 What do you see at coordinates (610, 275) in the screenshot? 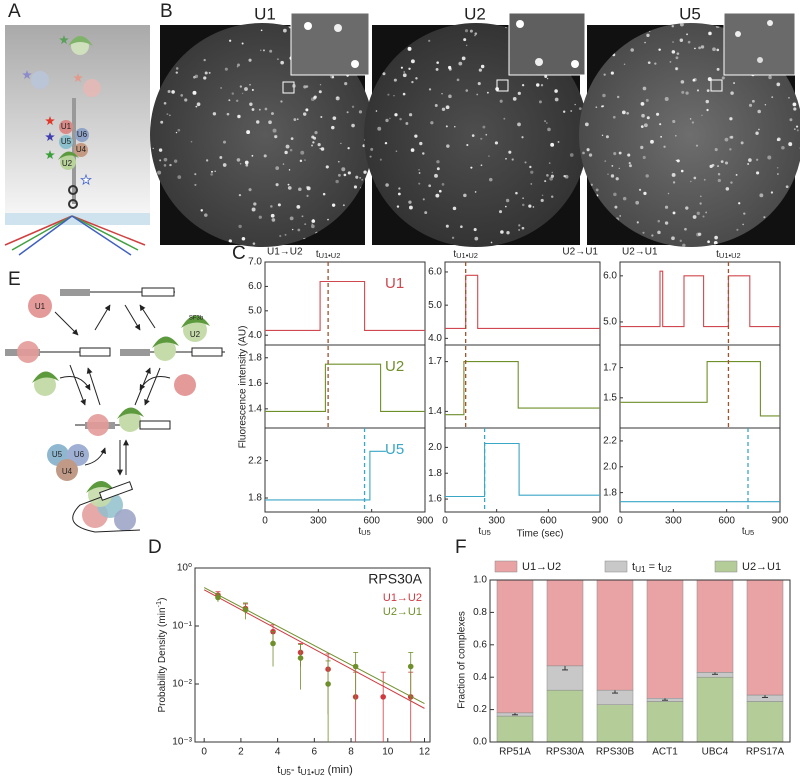
I see `y-tick-label: 6.0` at bounding box center [610, 275].